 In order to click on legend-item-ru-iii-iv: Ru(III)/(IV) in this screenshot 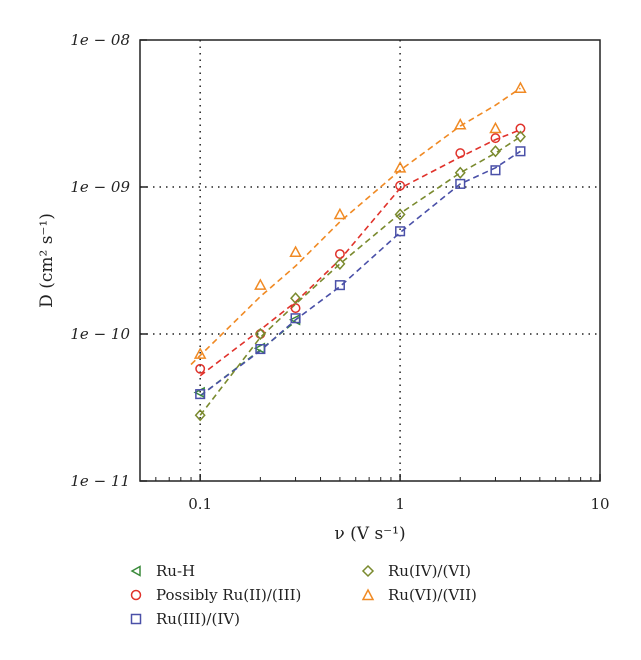, I will do `click(184, 619)`.